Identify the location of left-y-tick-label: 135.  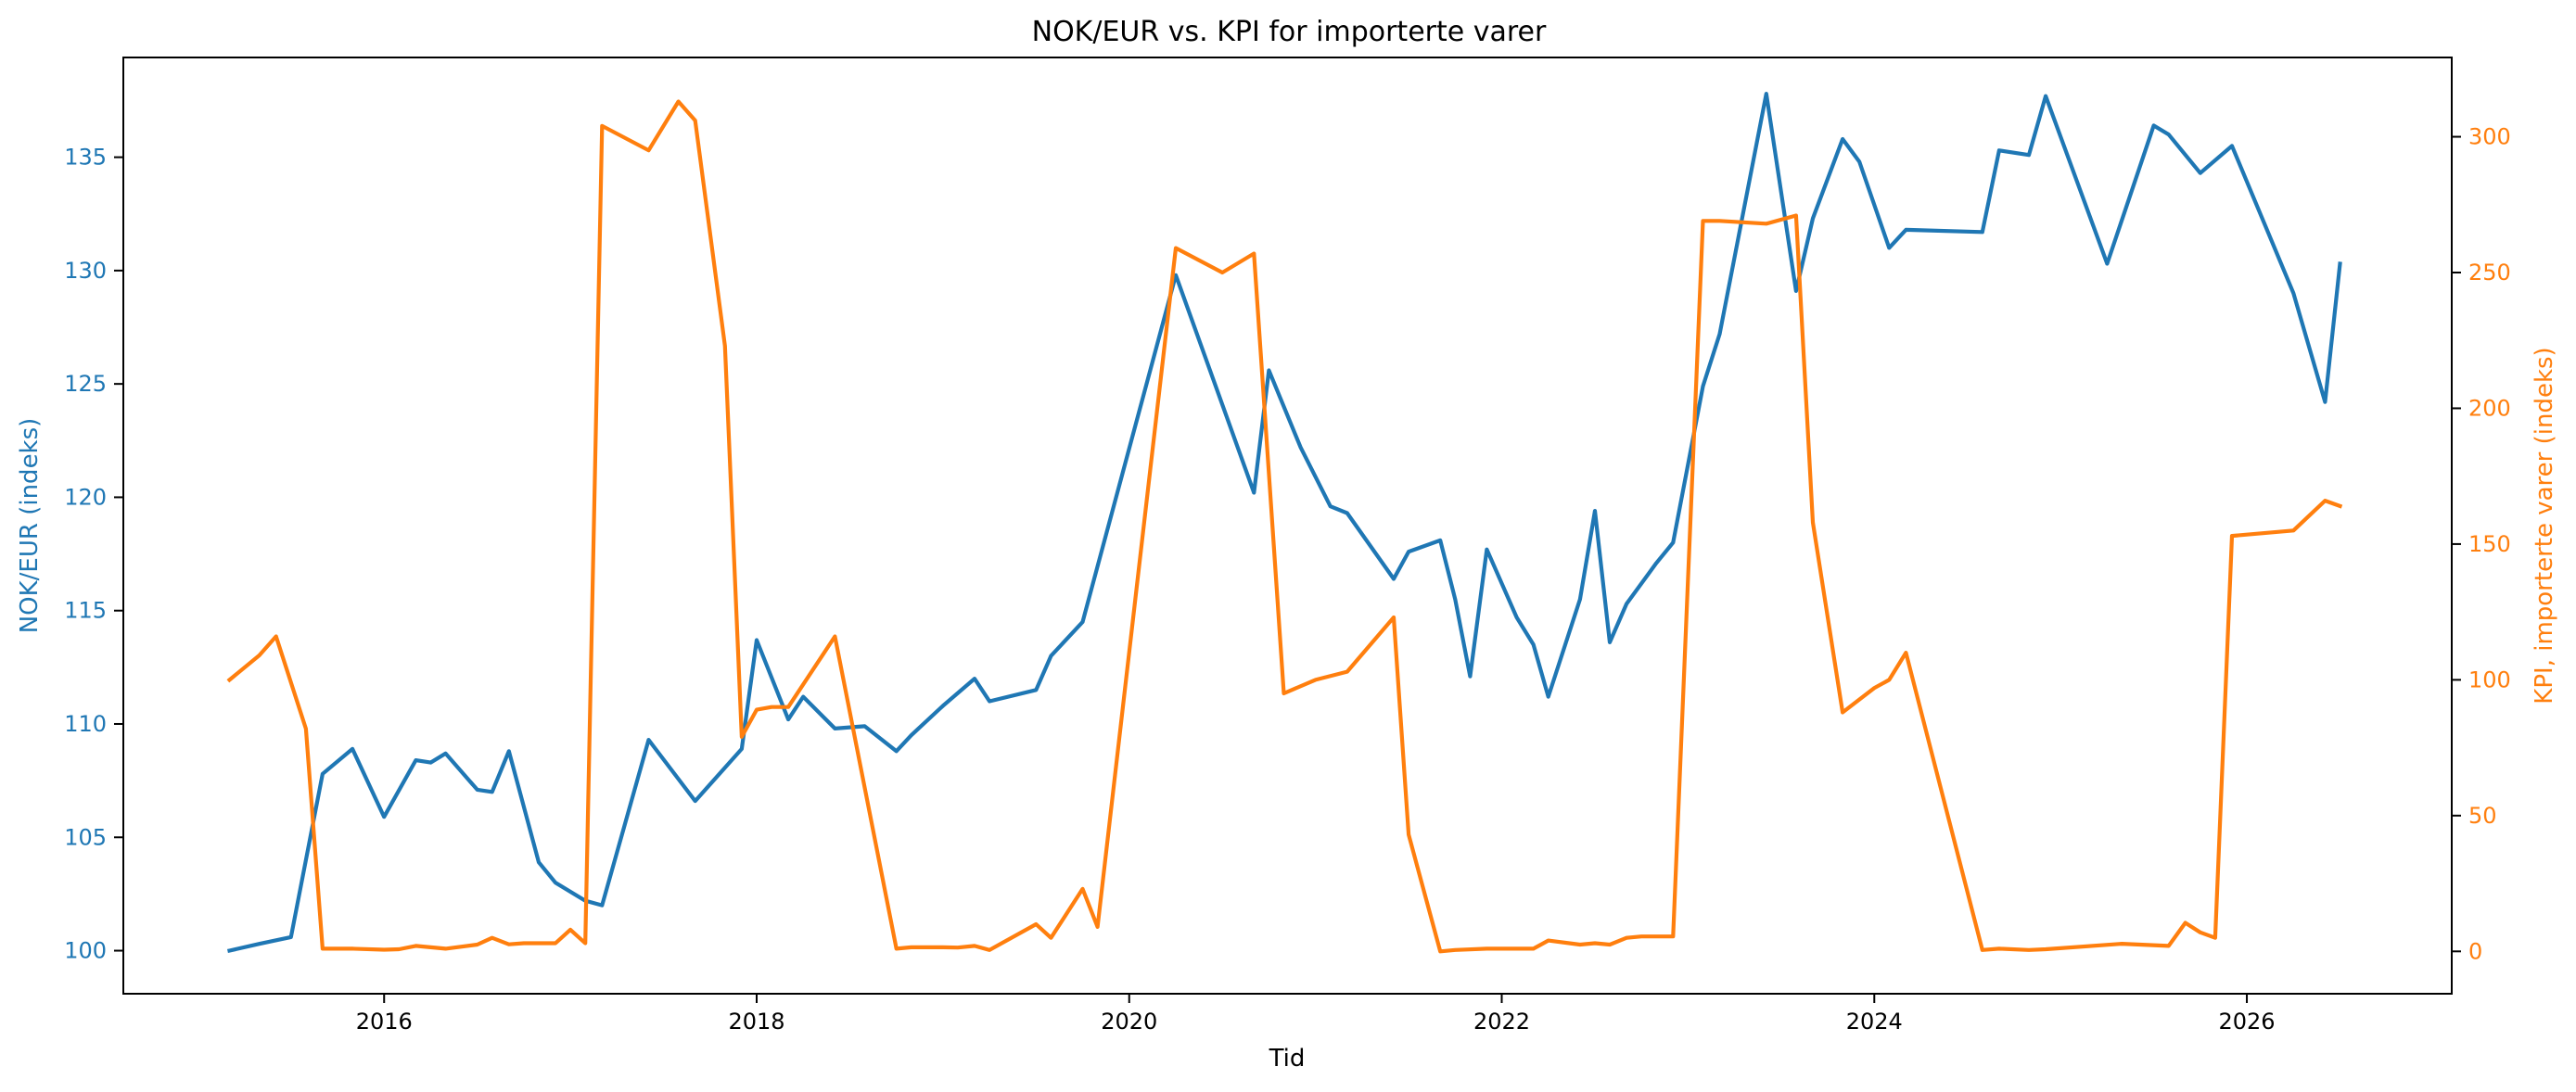
(85, 158).